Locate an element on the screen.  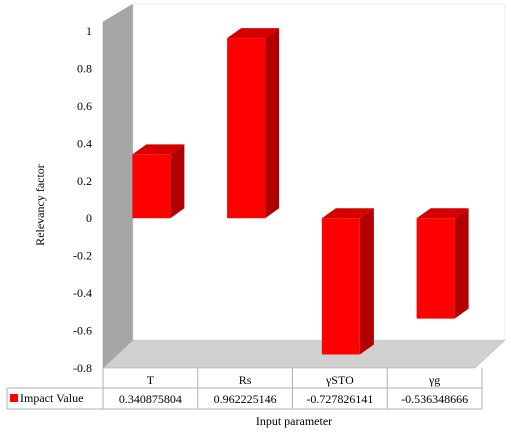
category-label: Rs is located at coordinates (245, 380).